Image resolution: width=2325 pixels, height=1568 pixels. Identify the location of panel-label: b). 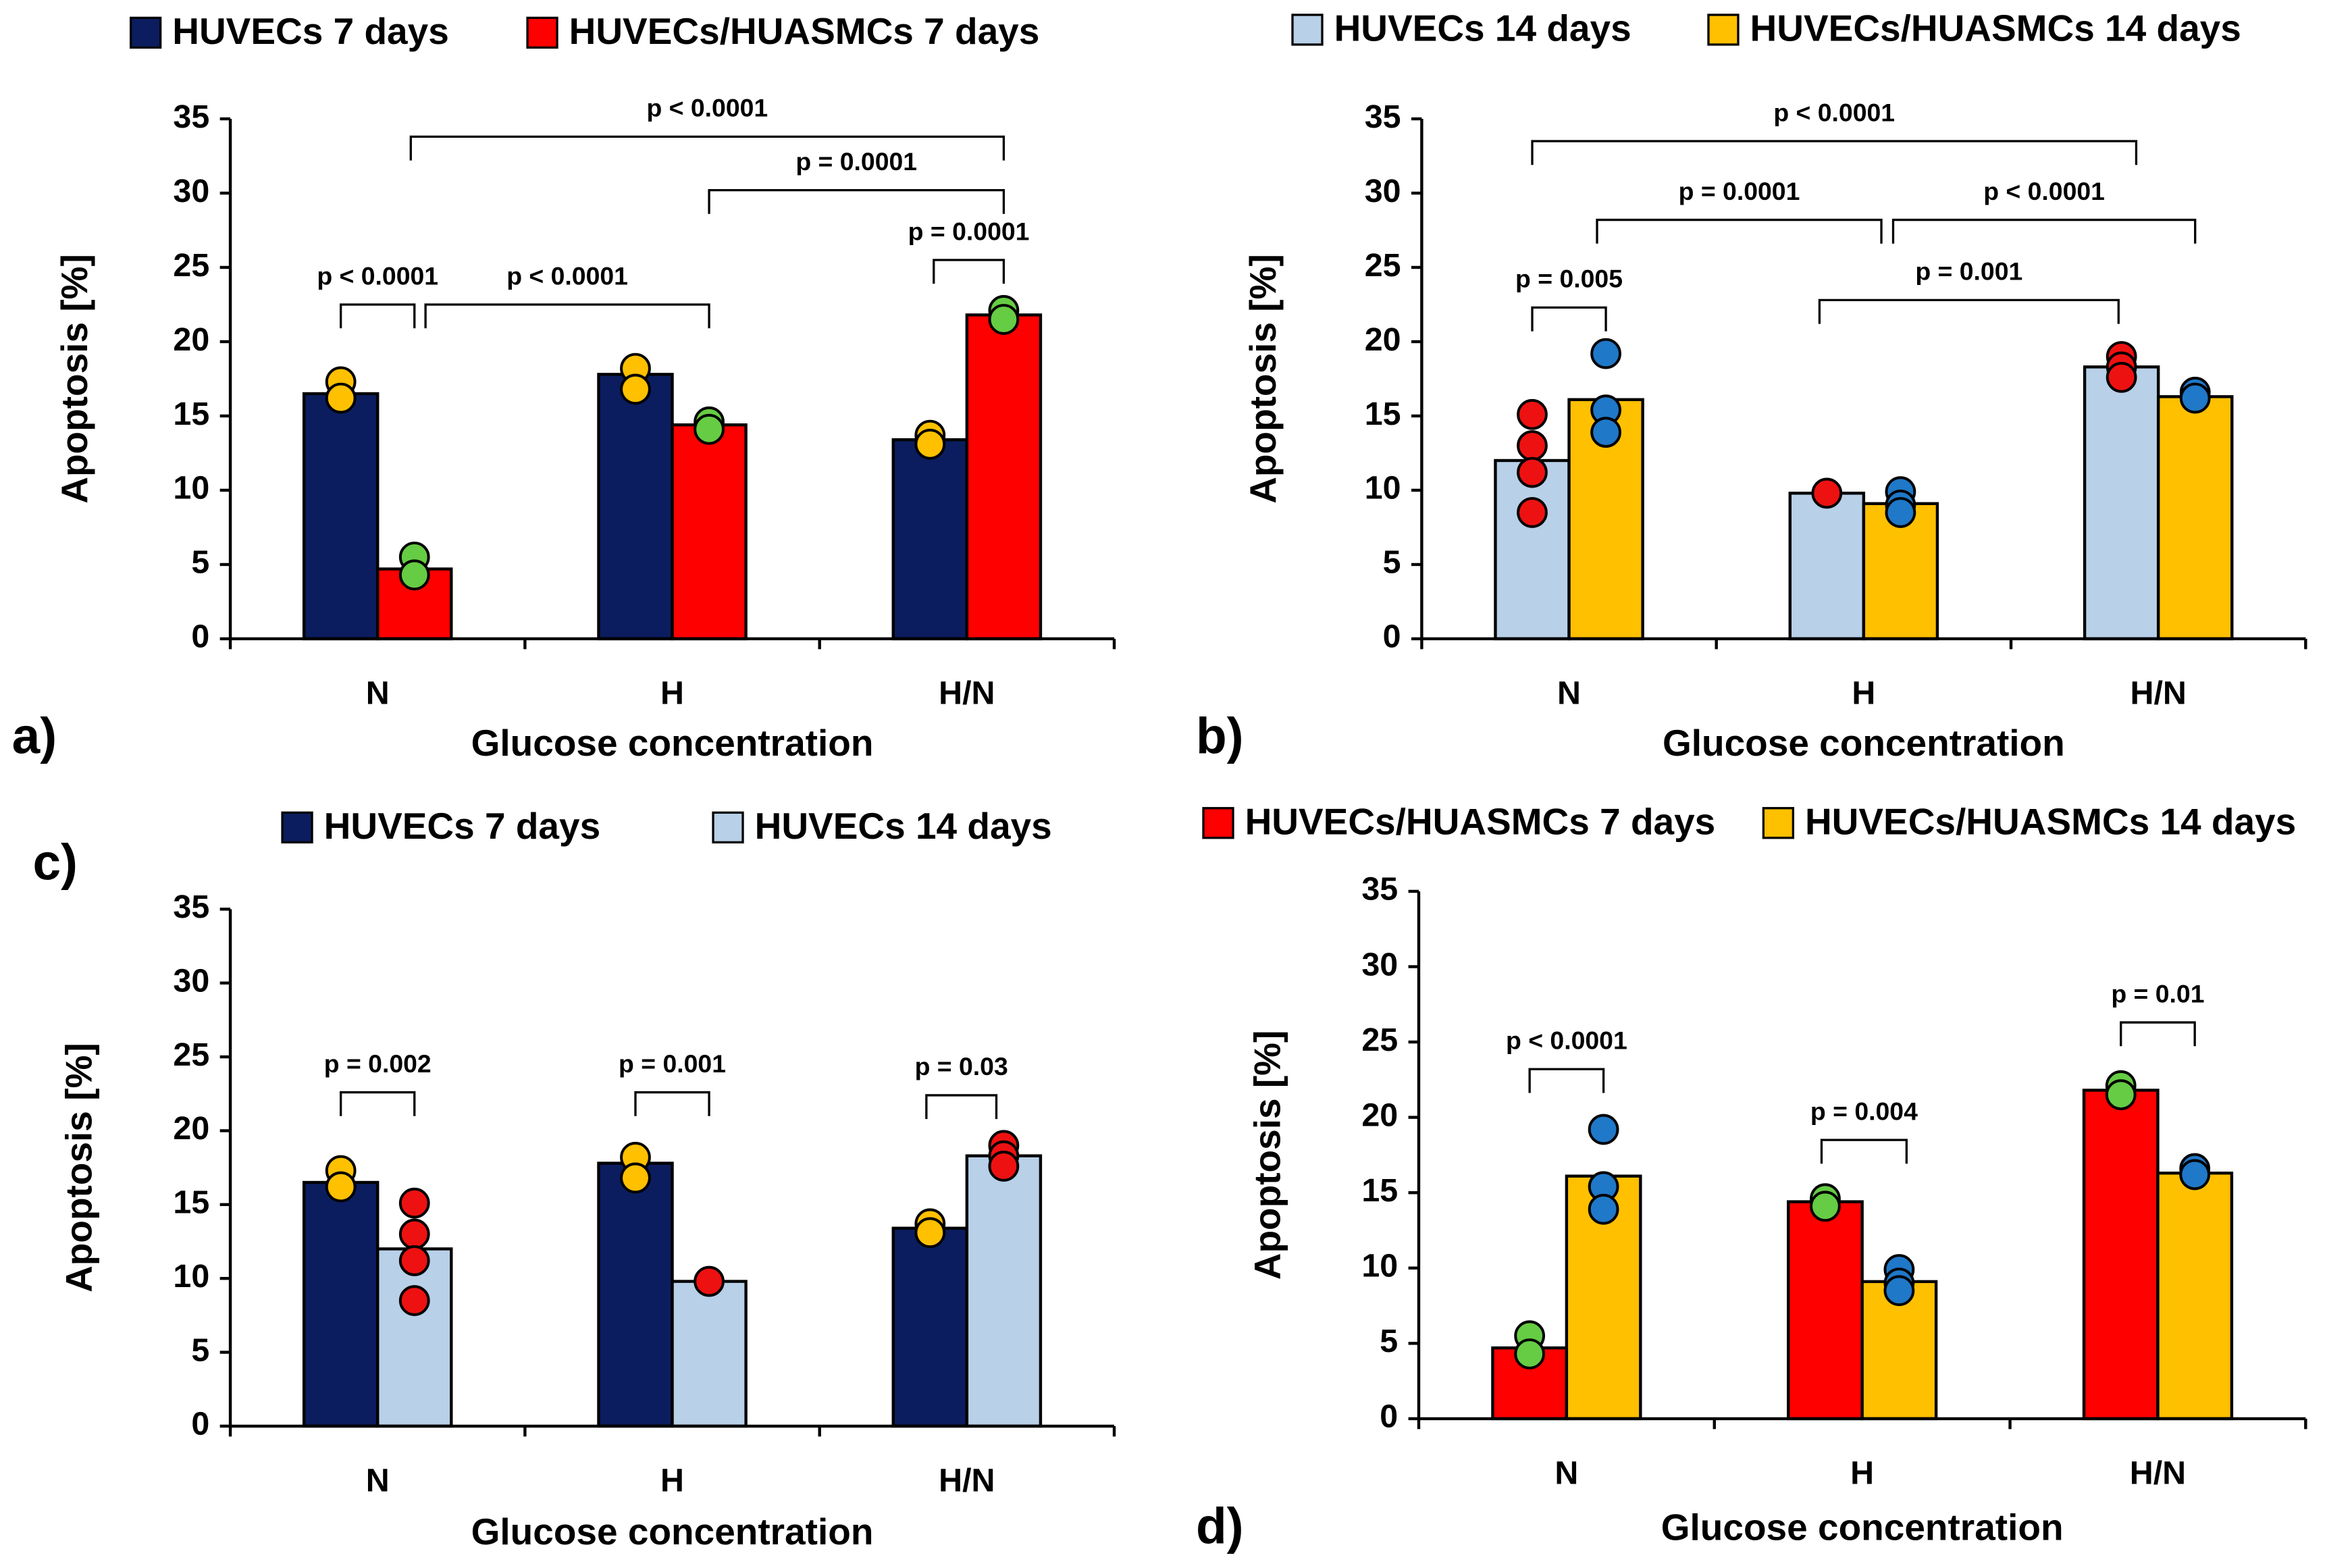
(1220, 735).